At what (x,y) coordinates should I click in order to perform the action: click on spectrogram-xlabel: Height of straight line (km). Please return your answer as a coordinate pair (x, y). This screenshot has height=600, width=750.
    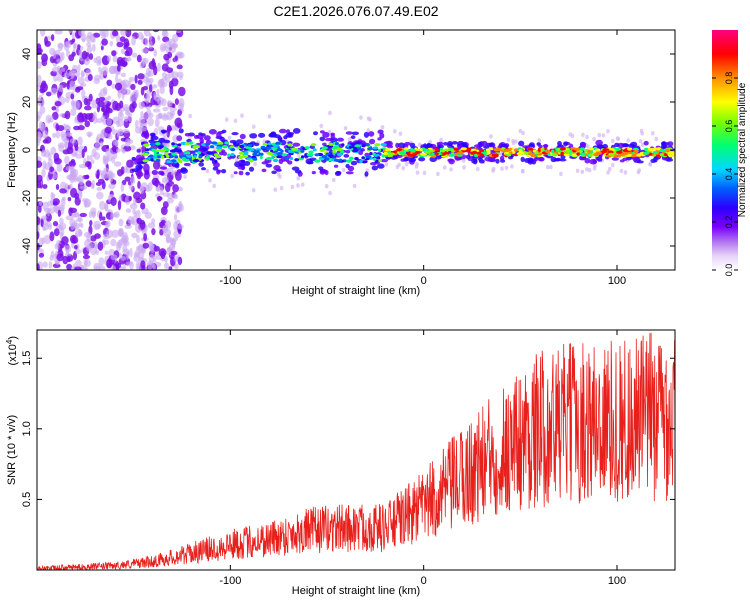
    Looking at the image, I should click on (356, 291).